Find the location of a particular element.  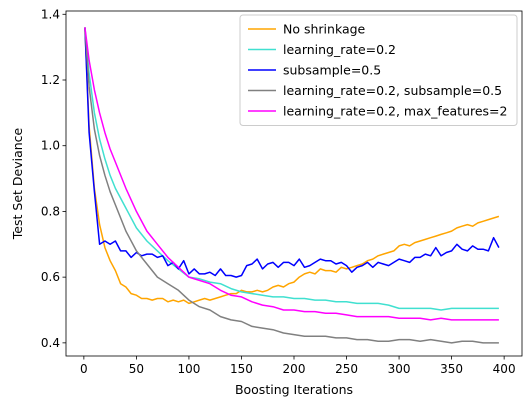

legend-box is located at coordinates (378, 70).